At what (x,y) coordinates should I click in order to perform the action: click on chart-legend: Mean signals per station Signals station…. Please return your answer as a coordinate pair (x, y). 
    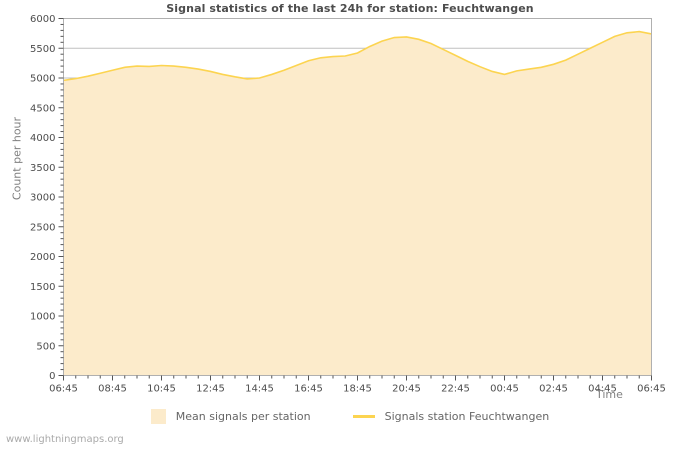
    Looking at the image, I should click on (350, 416).